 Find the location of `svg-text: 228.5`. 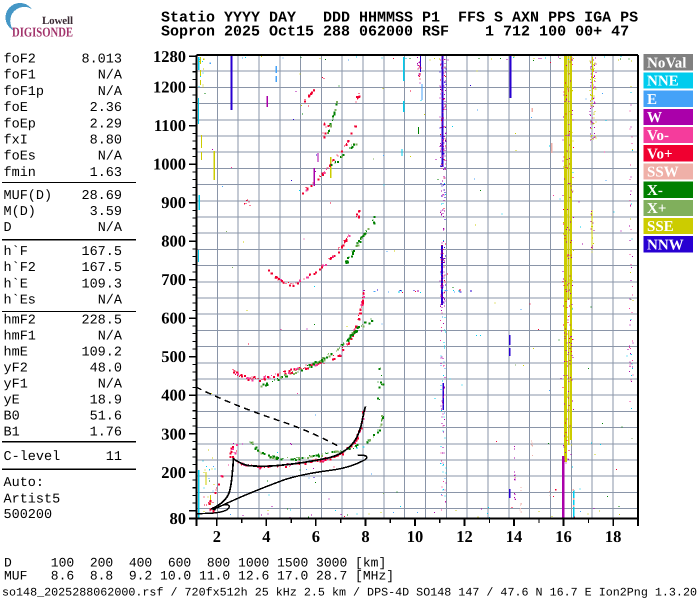

svg-text: 228.5 is located at coordinates (101, 321).